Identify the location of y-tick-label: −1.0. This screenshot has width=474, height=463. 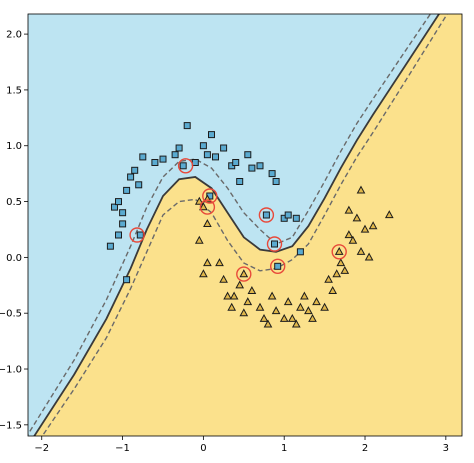
(11, 370).